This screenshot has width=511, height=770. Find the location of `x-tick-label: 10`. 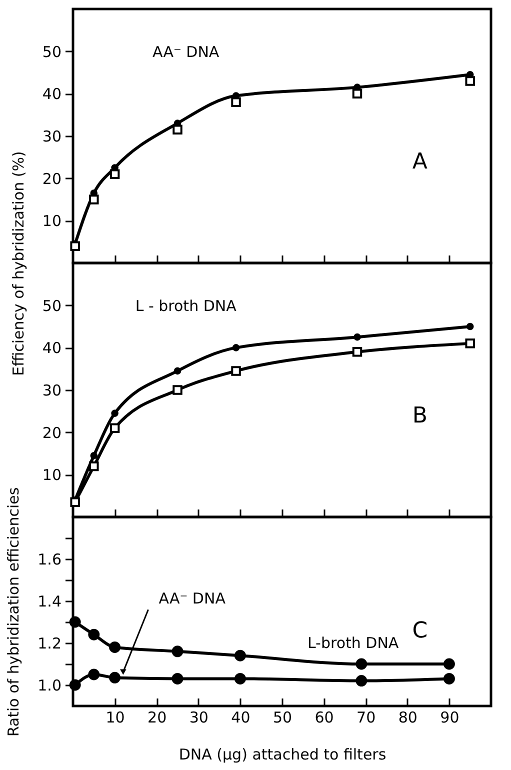

x-tick-label: 10 is located at coordinates (115, 717).